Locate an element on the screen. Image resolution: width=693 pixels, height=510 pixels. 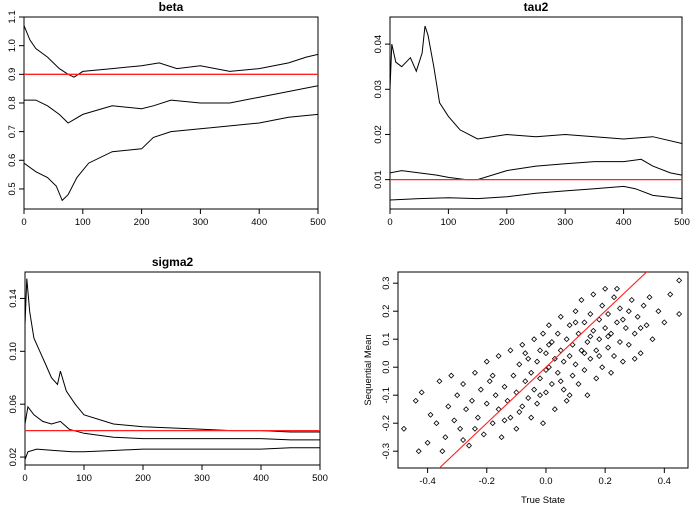
x-tick-label: -0.4 is located at coordinates (427, 481).